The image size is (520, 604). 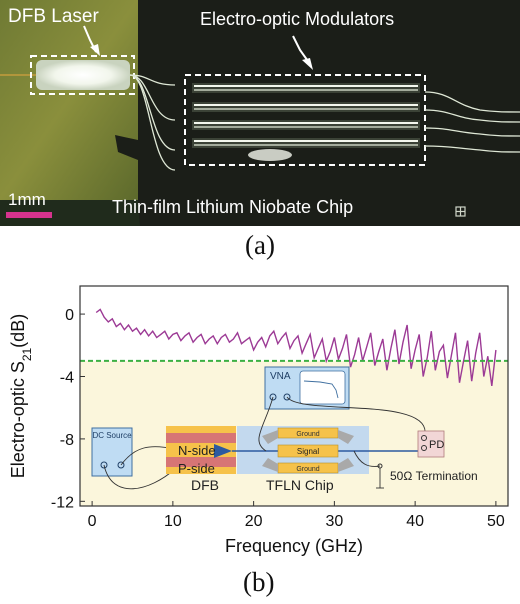 I want to click on dfb-die, so click(x=69, y=100).